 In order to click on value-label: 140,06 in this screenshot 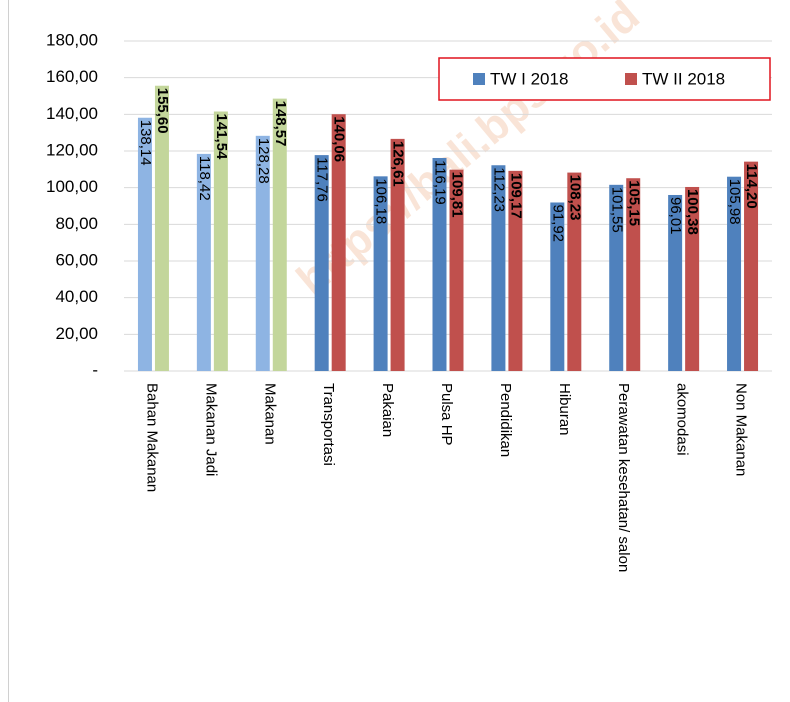, I will do `click(339, 139)`.